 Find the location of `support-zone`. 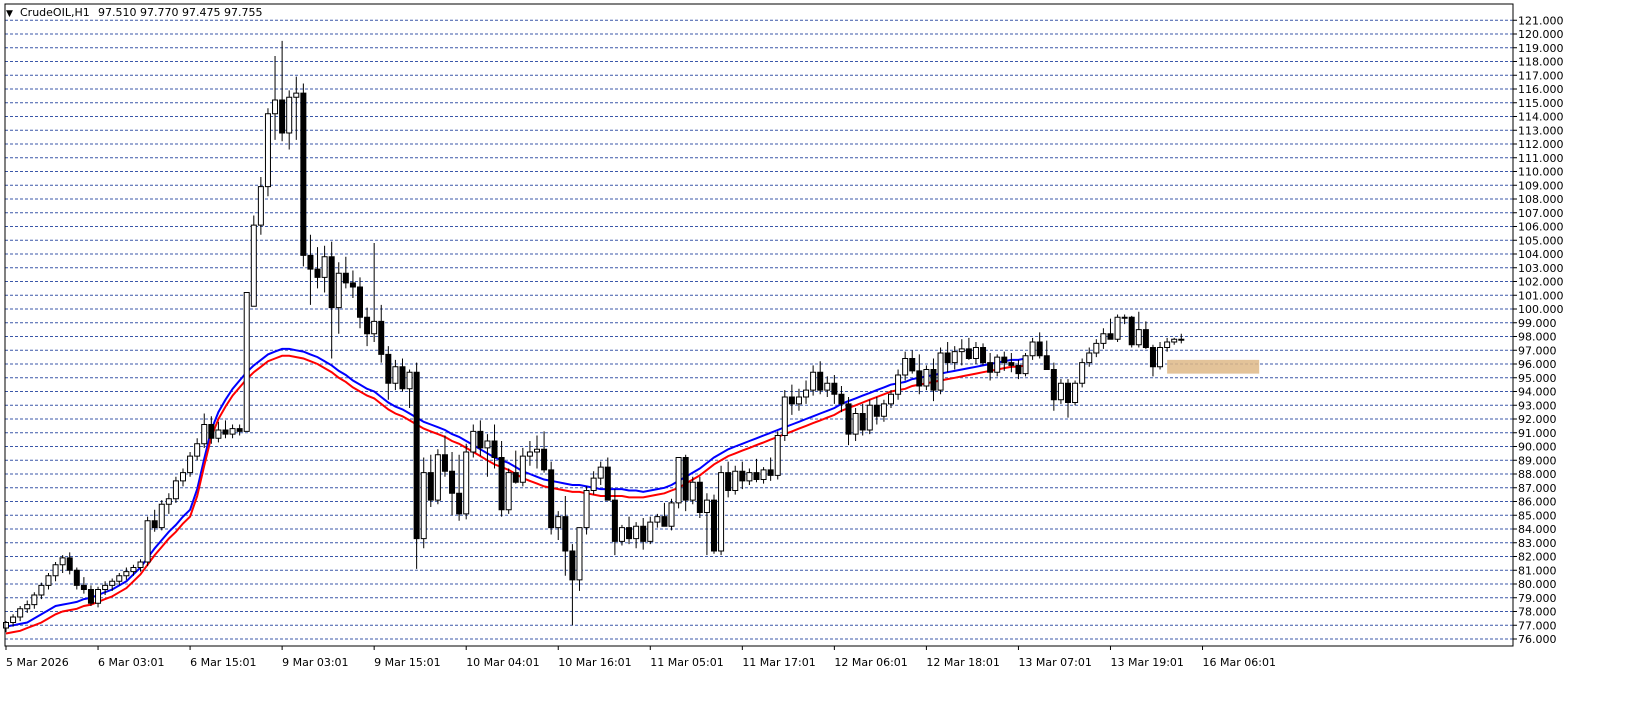

support-zone is located at coordinates (1213, 366).